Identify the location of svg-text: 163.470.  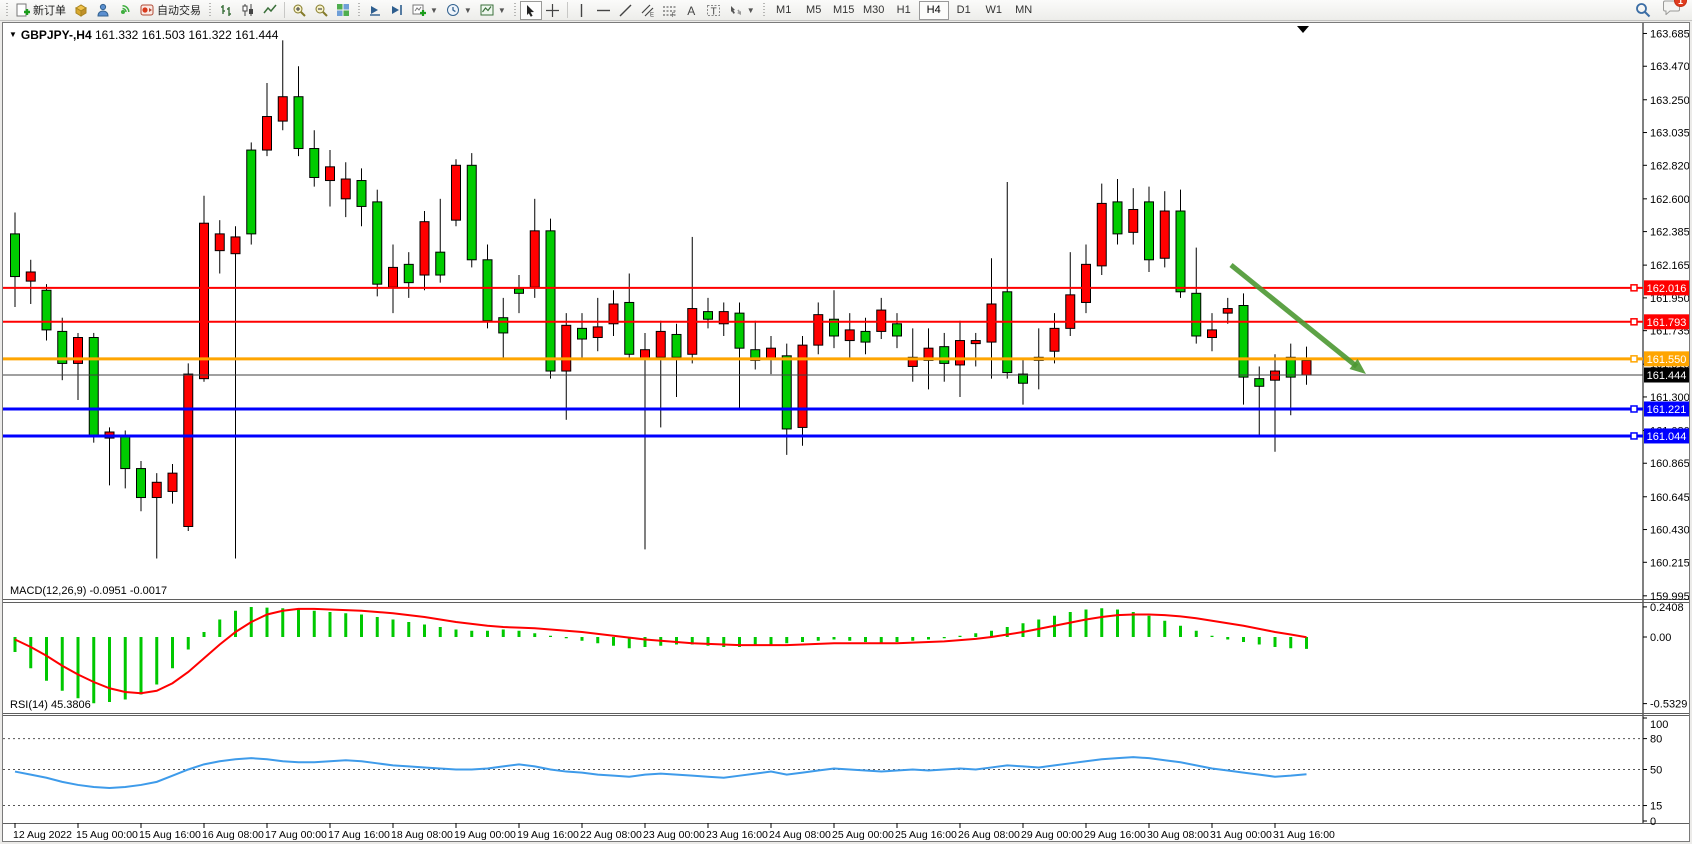
(1669, 67).